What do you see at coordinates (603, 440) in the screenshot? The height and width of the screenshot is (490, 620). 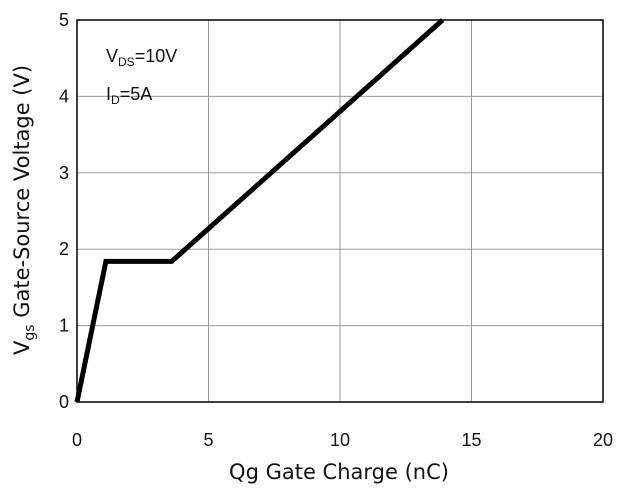 I see `x-tick-label-4: 20` at bounding box center [603, 440].